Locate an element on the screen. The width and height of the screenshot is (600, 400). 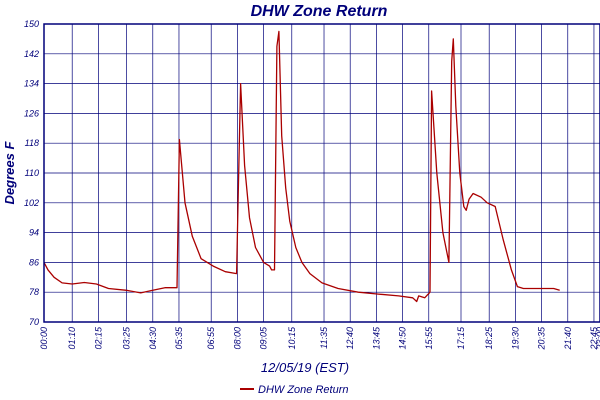
x-tick-label: 00:00 is located at coordinates (44, 338).